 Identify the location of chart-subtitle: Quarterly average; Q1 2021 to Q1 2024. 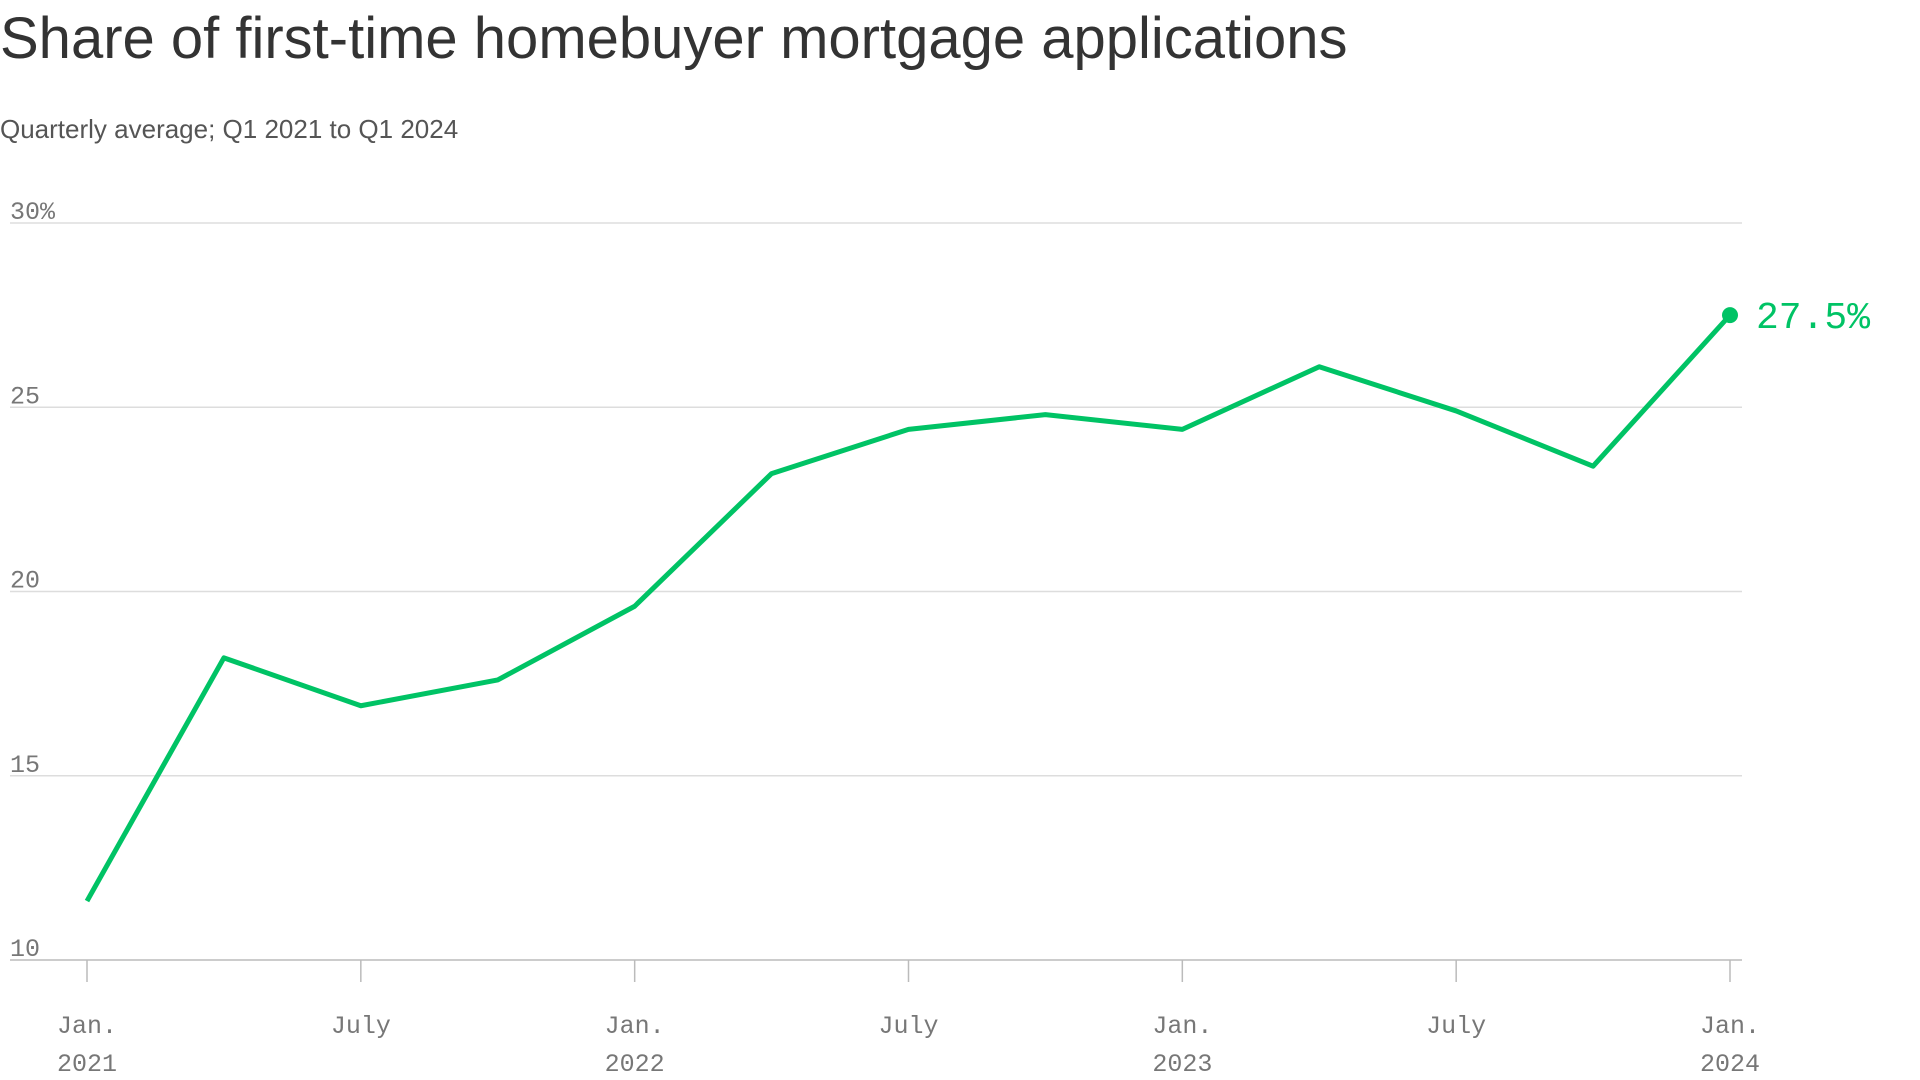
(229, 129).